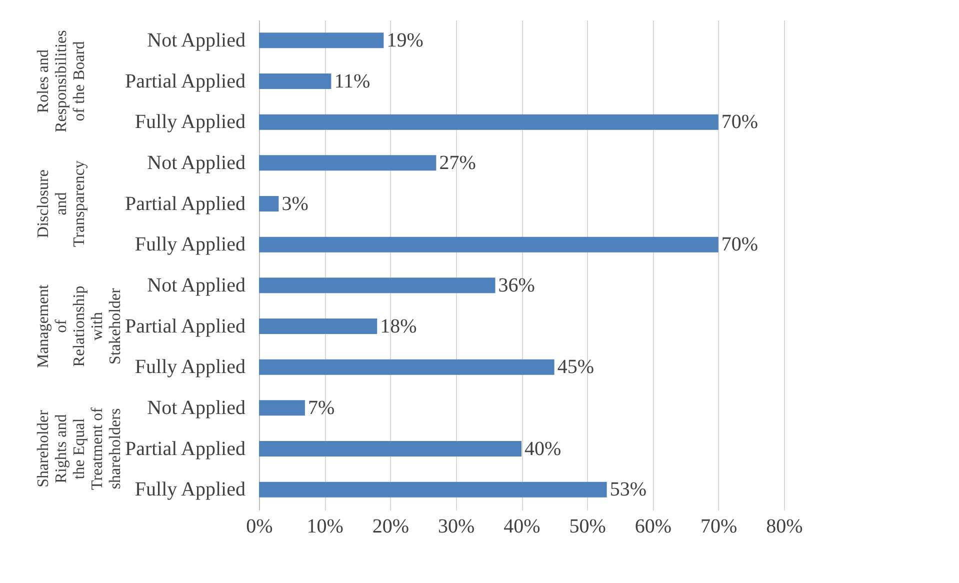  Describe the element at coordinates (516, 285) in the screenshot. I see `data-label: 36%` at that location.